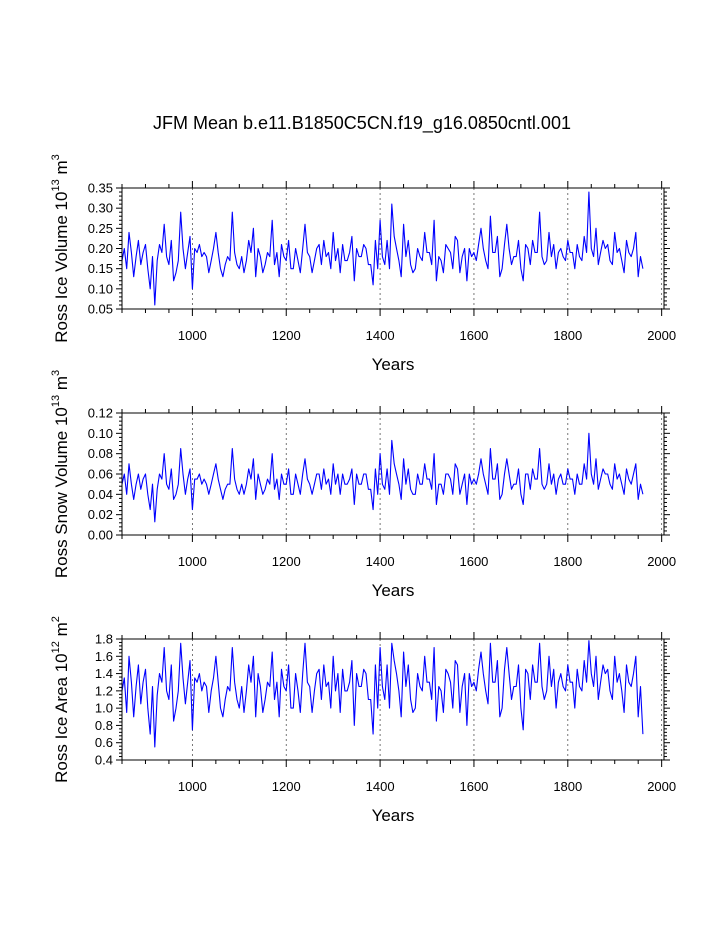 The image size is (723, 935). I want to click on series-line-ice-area, so click(382, 694).